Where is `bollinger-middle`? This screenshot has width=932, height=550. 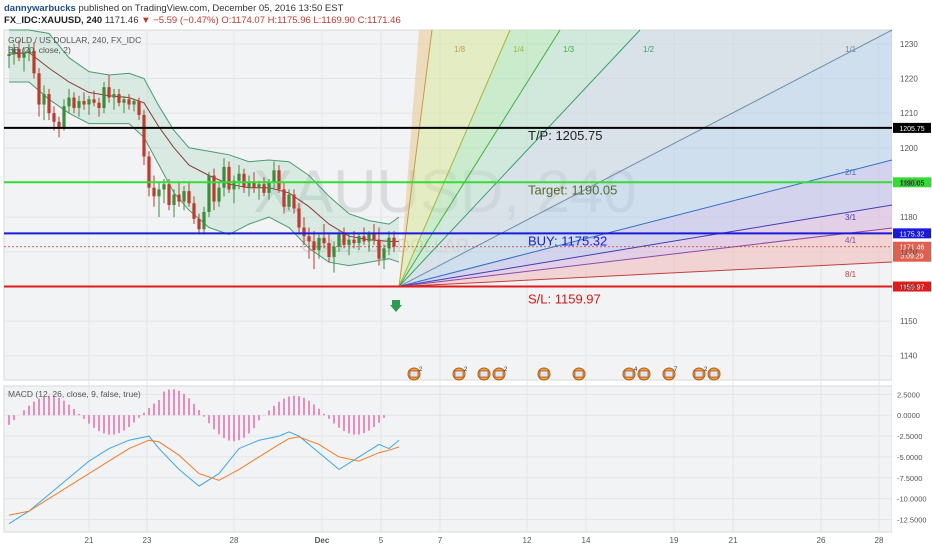 bollinger-middle is located at coordinates (203, 146).